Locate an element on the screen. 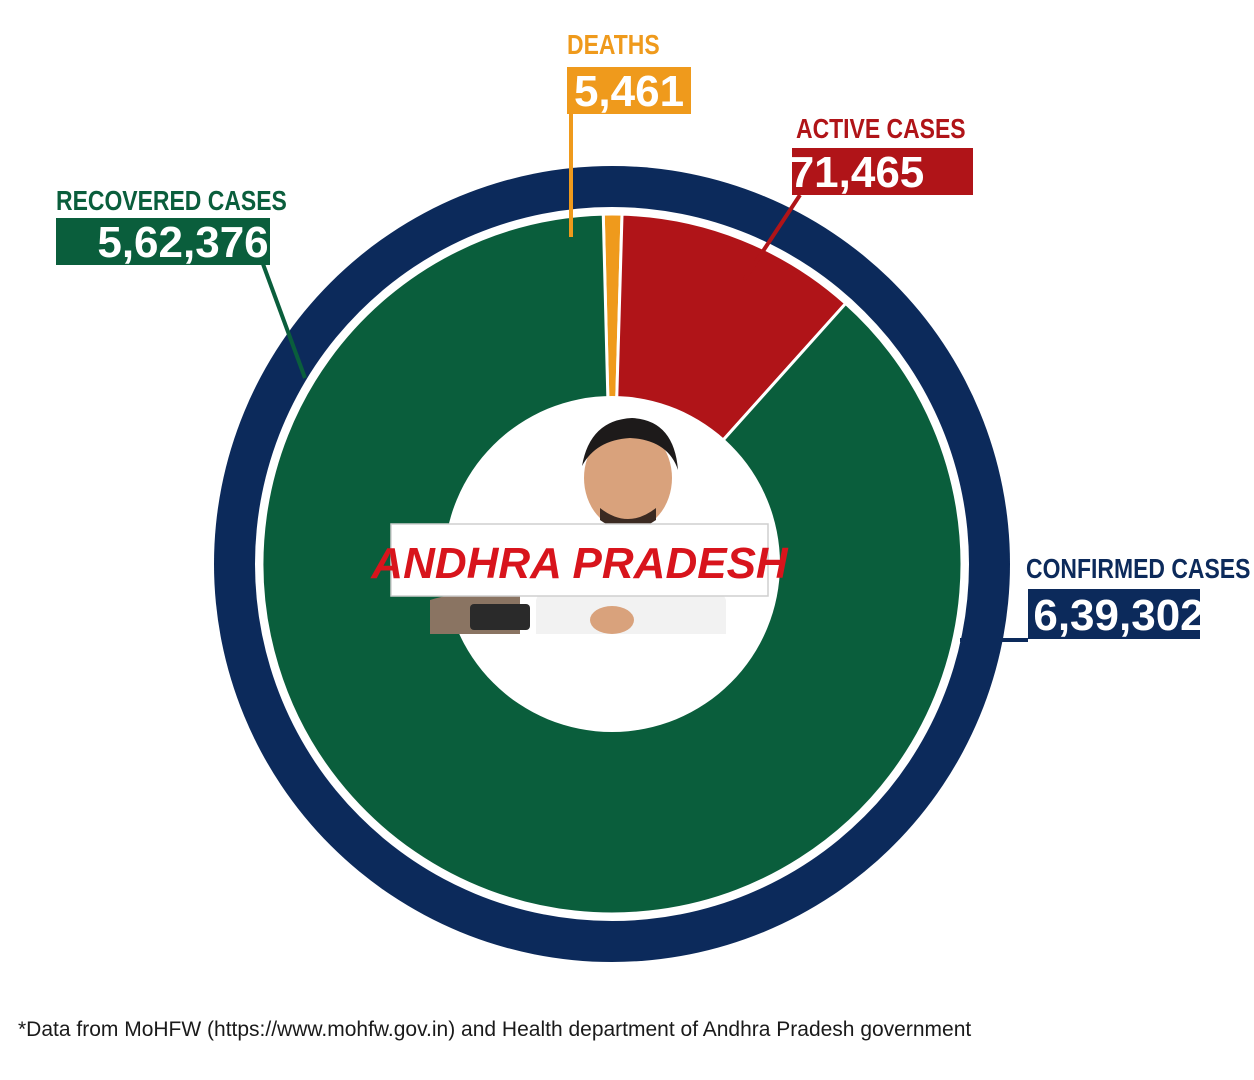 The image size is (1254, 1080). active-label-title: ACTIVE CASES is located at coordinates (881, 129).